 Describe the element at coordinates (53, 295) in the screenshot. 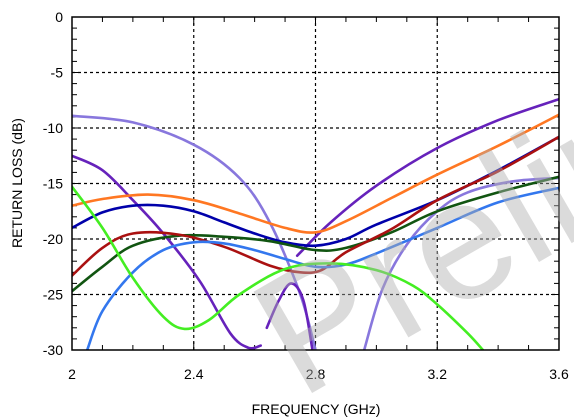

I see `y-tick-label: -25` at that location.